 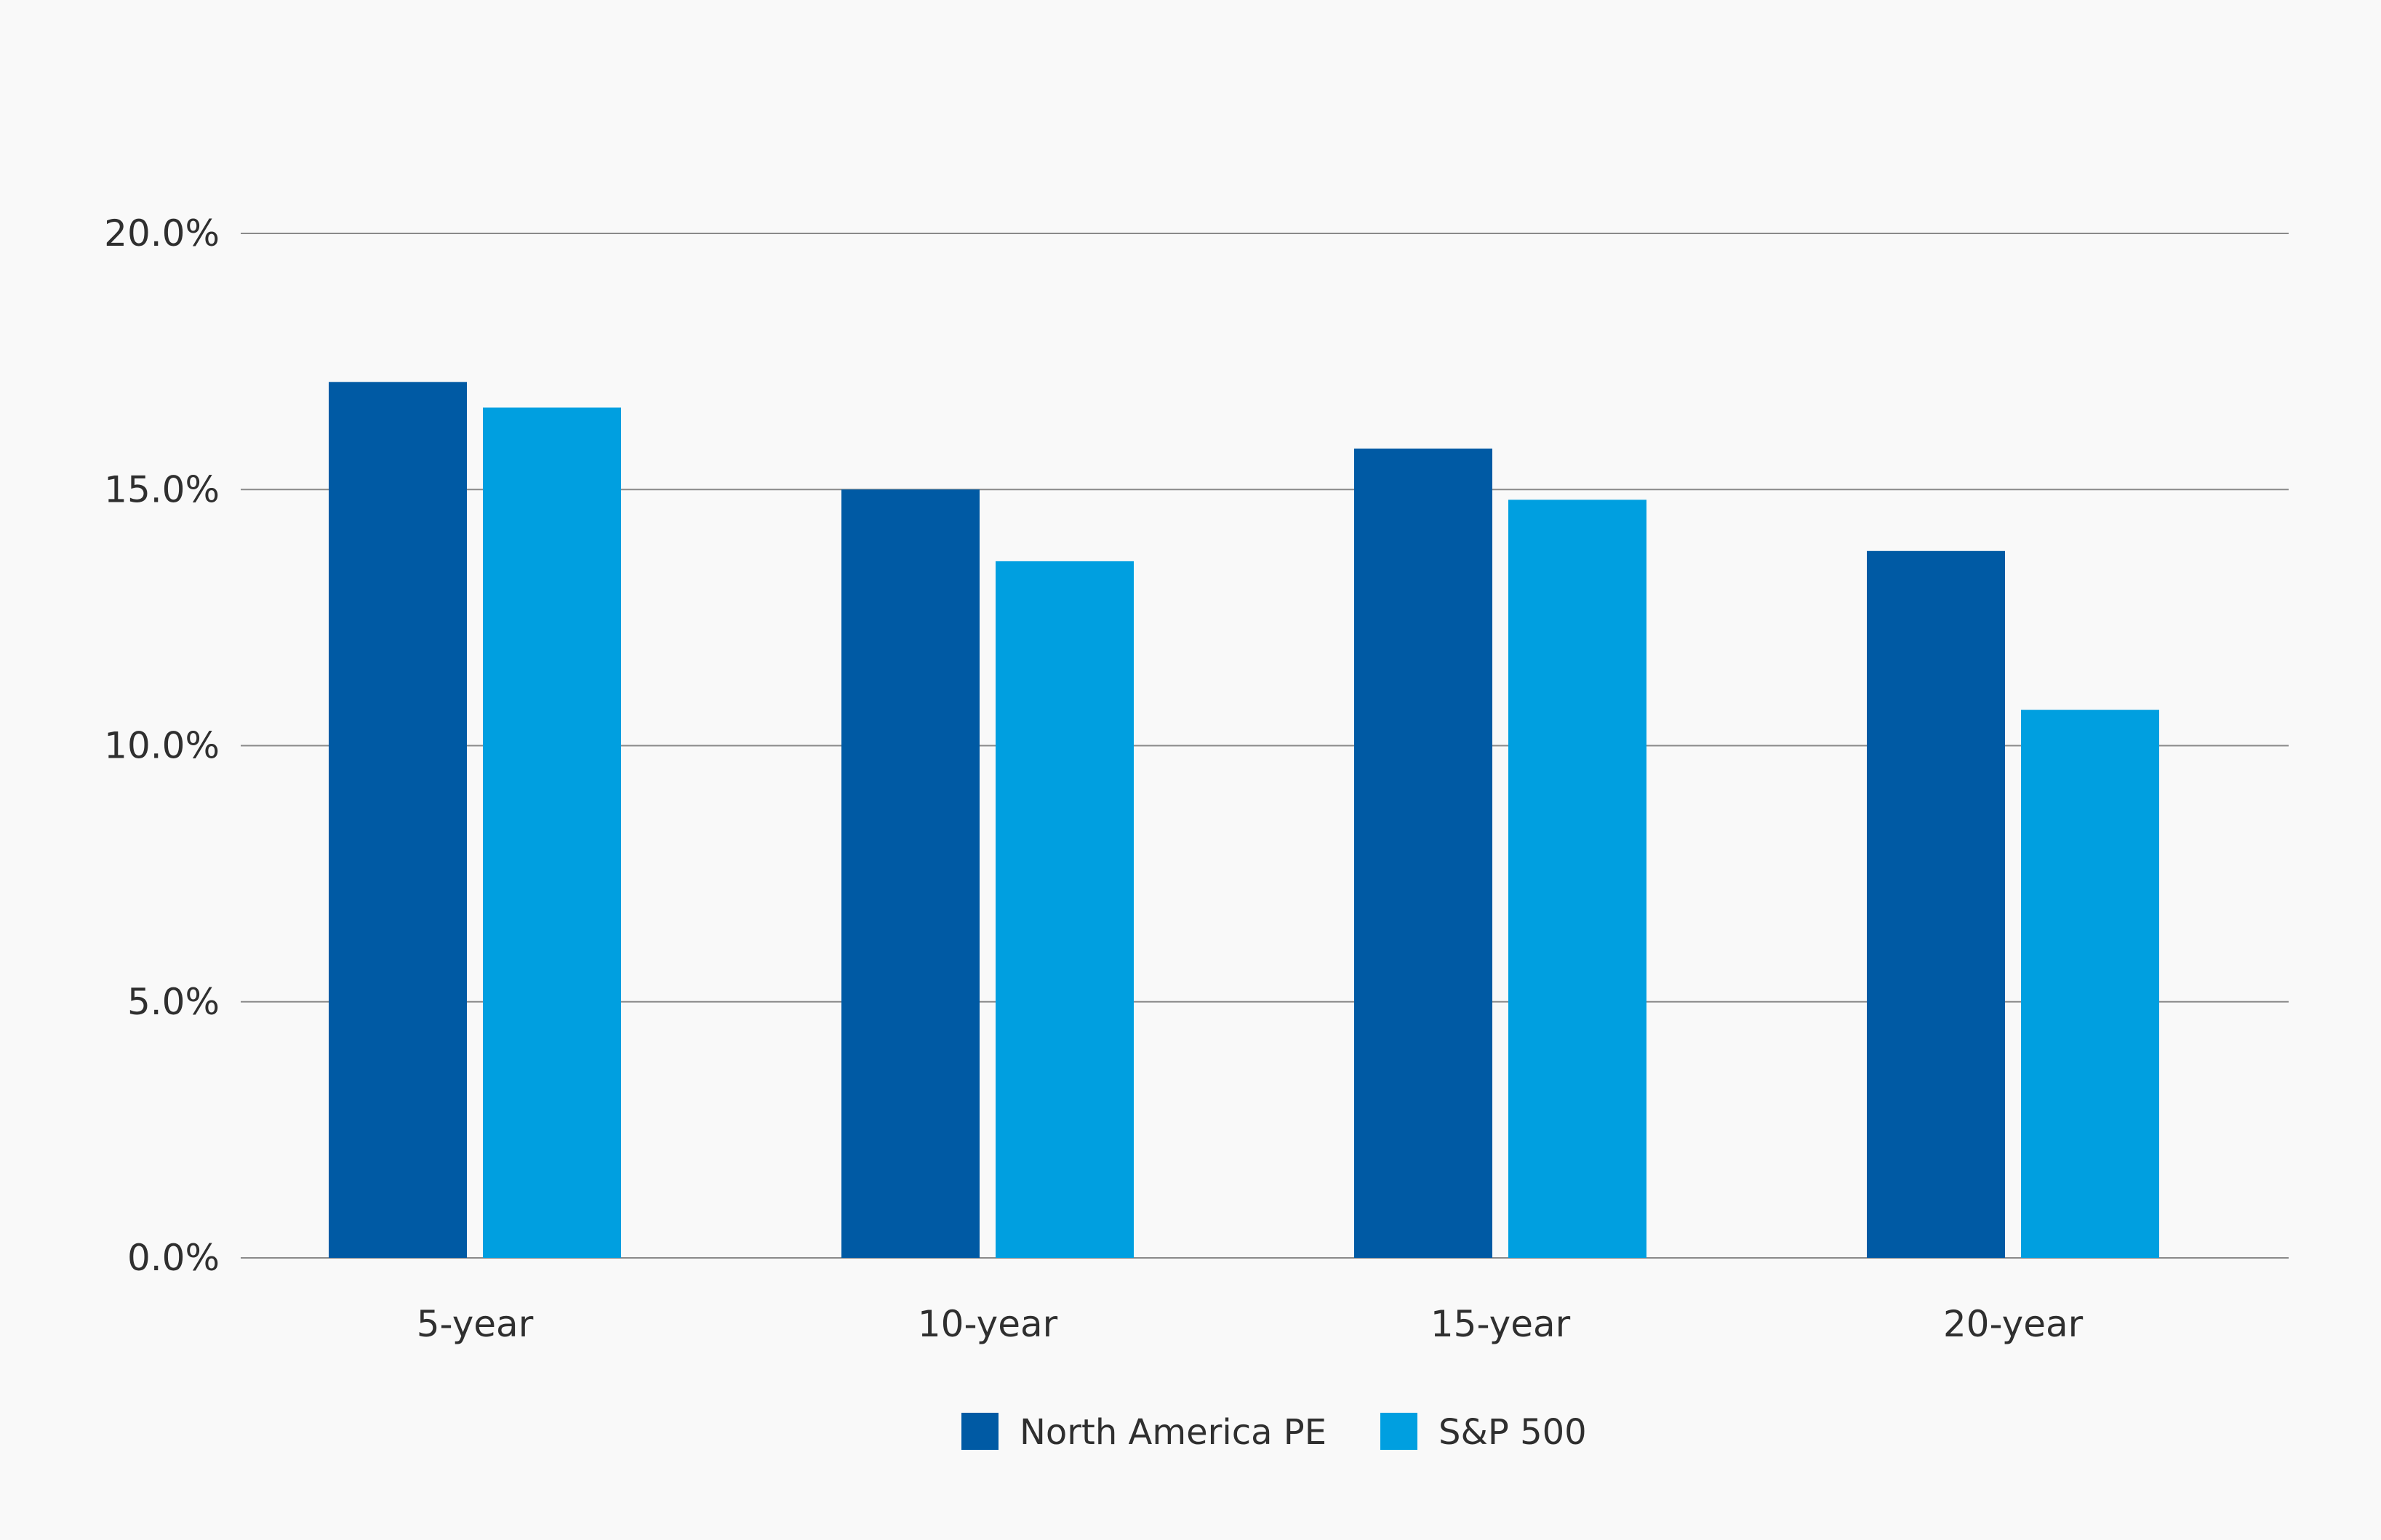 I want to click on y-tick-label: 0.0%, so click(x=173, y=1258).